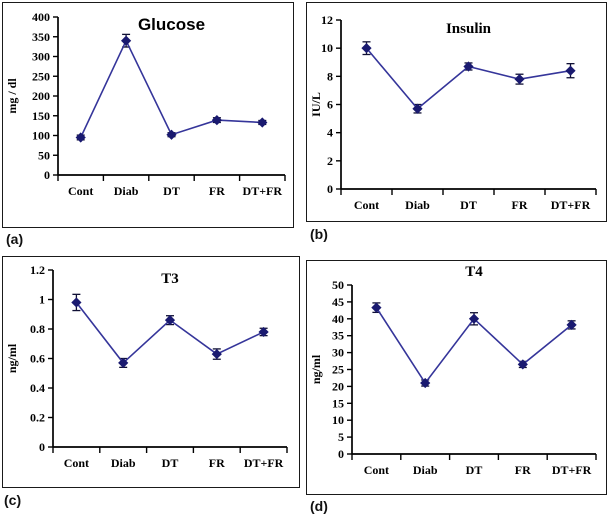 This screenshot has width=610, height=515. Describe the element at coordinates (41, 116) in the screenshot. I see `y-tick-label: 150` at that location.